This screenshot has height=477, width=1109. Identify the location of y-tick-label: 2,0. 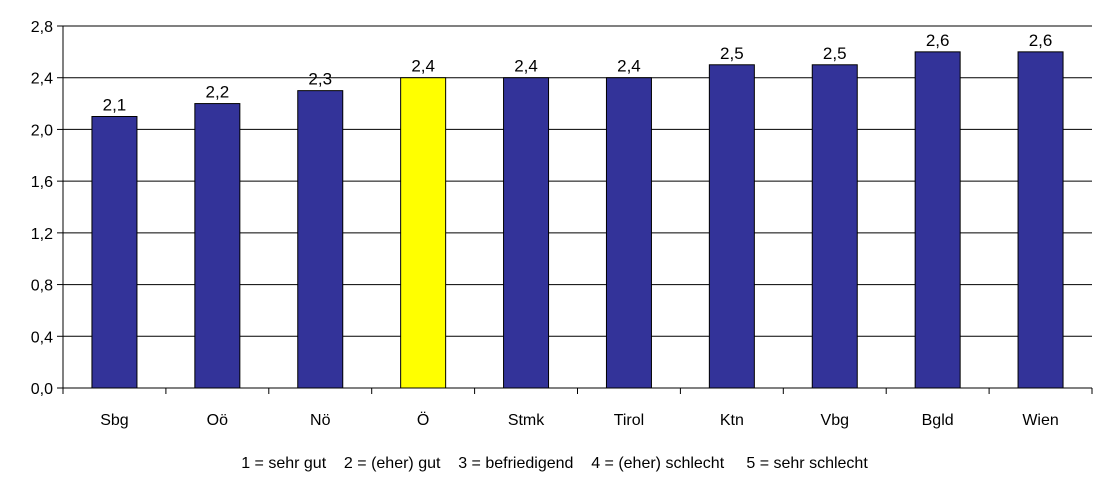
(42, 130).